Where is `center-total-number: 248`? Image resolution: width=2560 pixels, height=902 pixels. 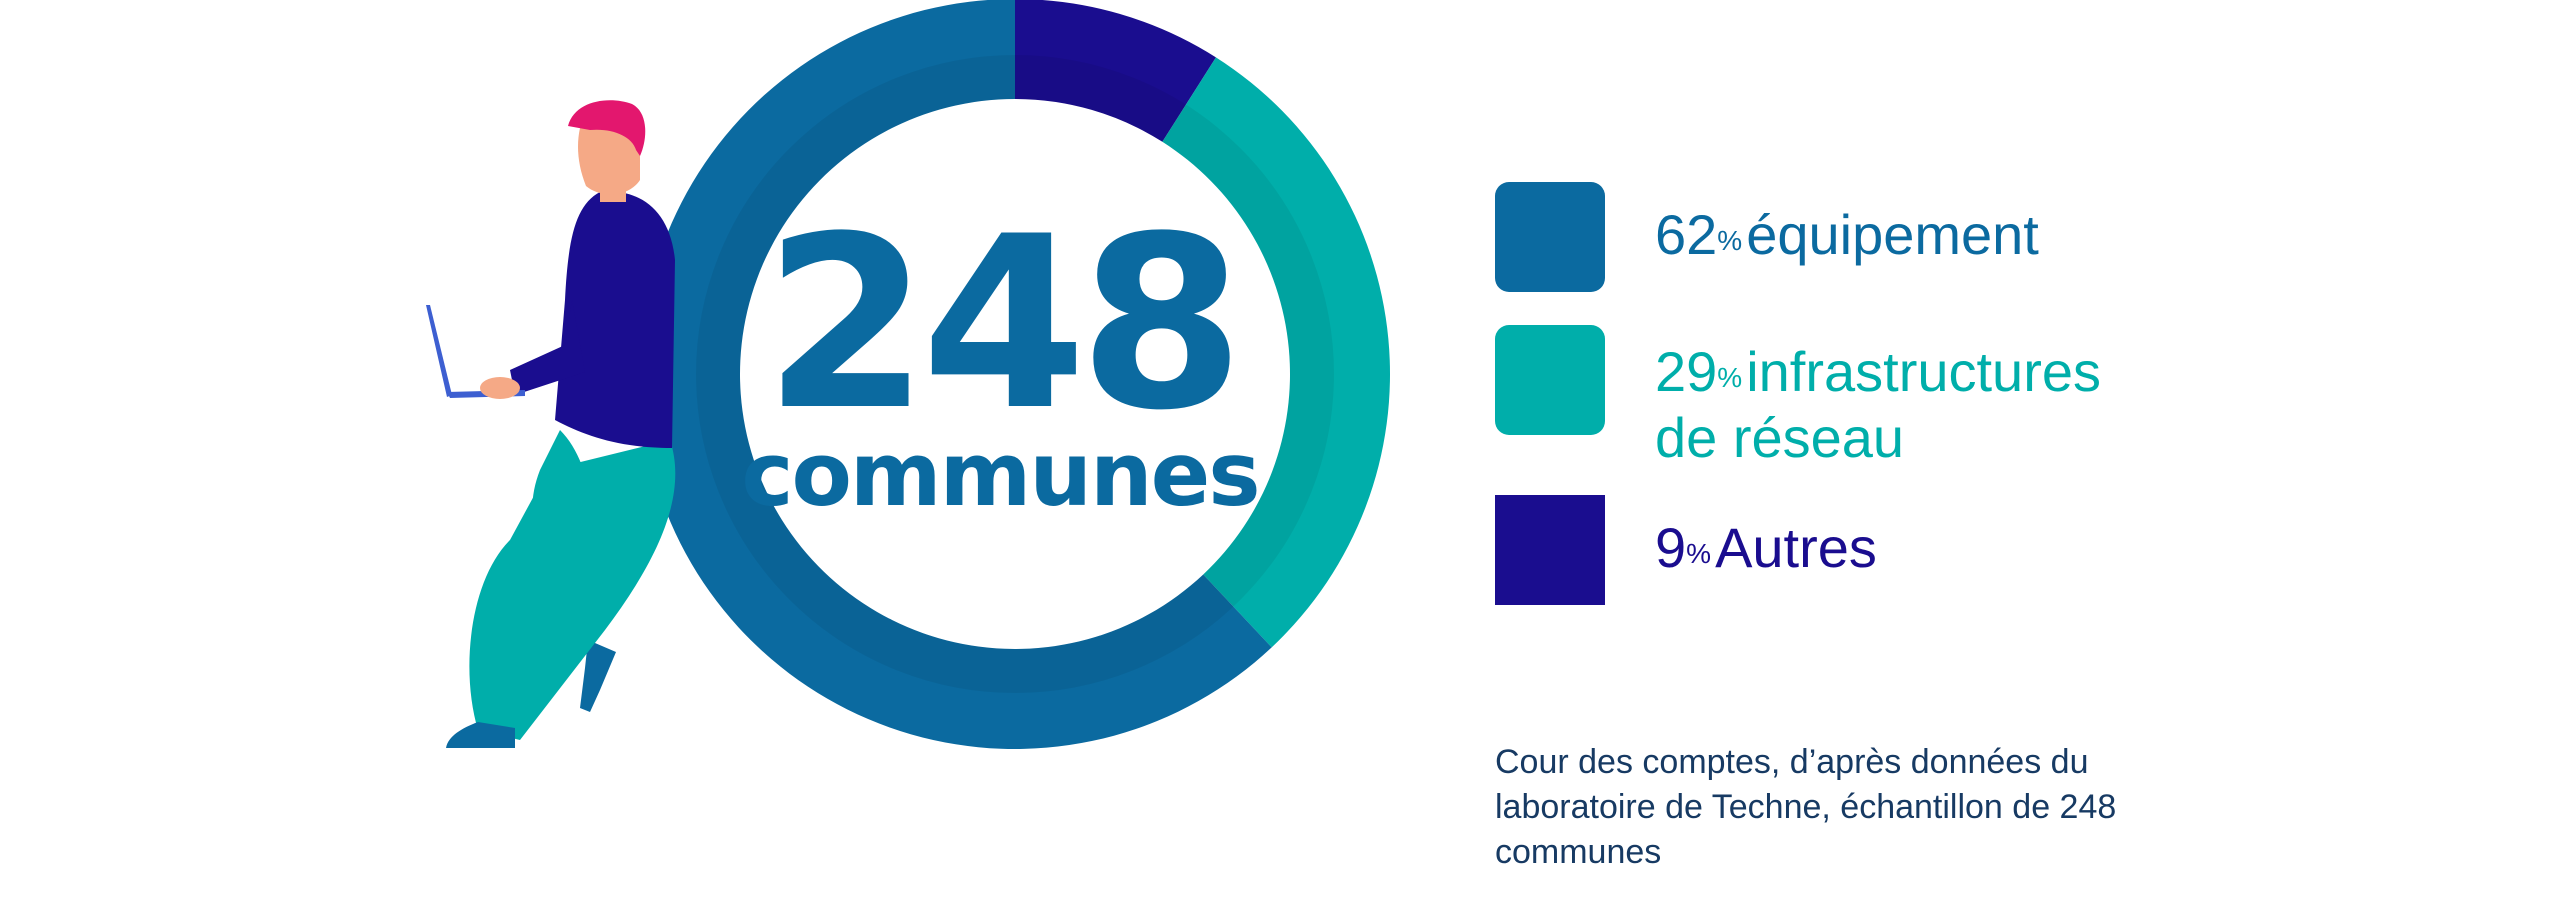 center-total-number: 248 is located at coordinates (1004, 324).